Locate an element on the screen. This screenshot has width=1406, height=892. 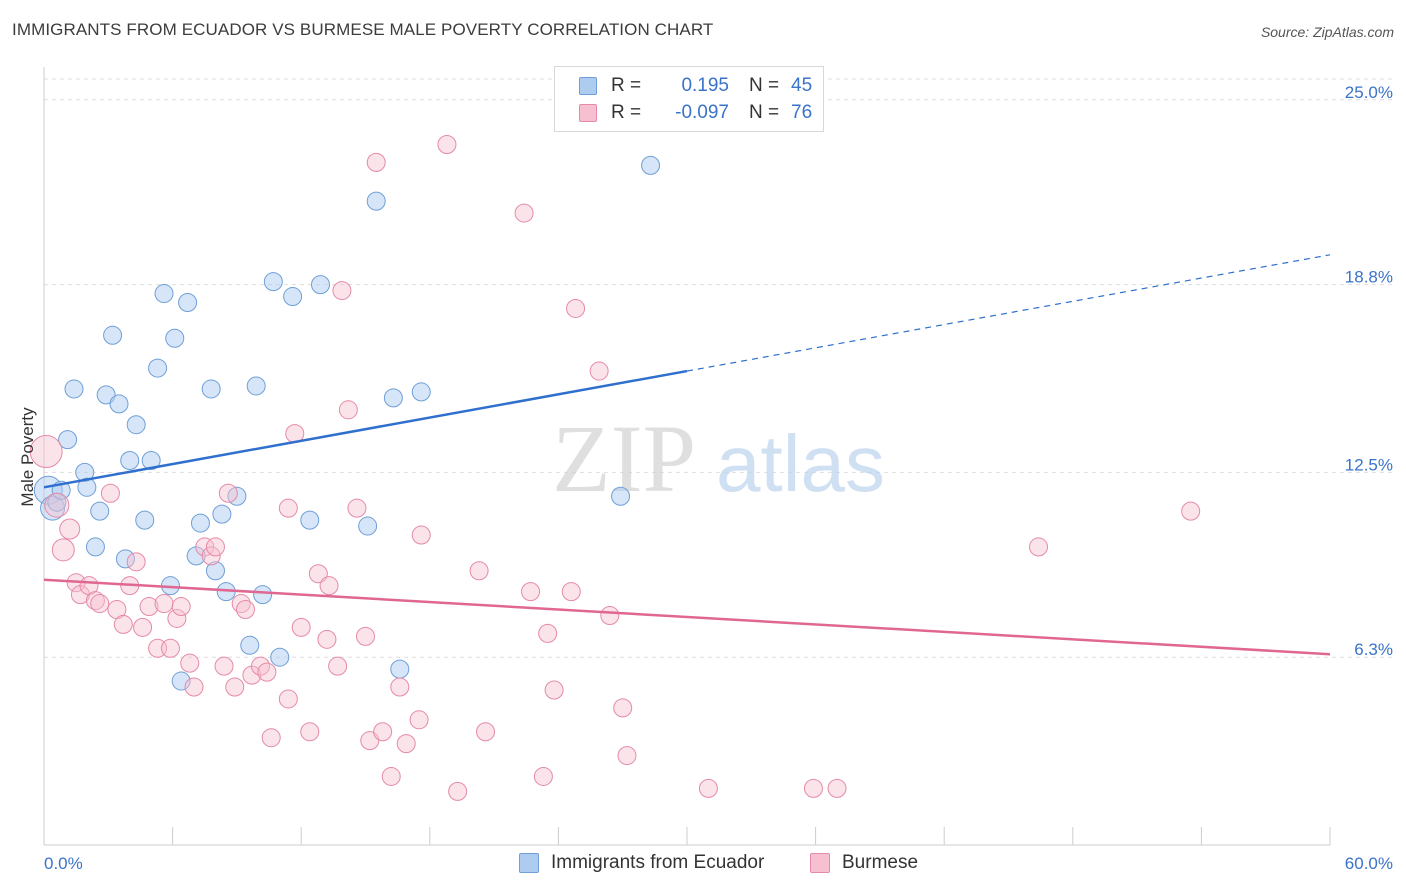
legend-n-value: 45 is located at coordinates (802, 85).